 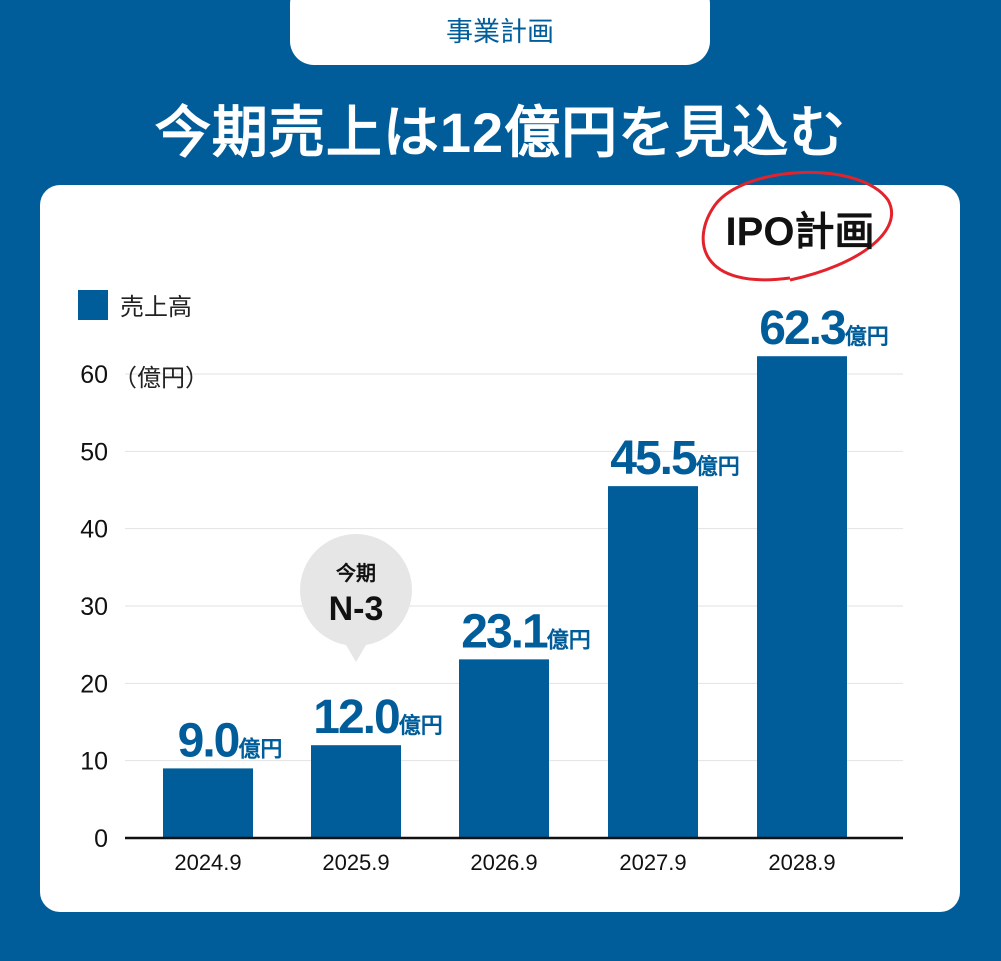 I want to click on legend-swatch, so click(x=93, y=305).